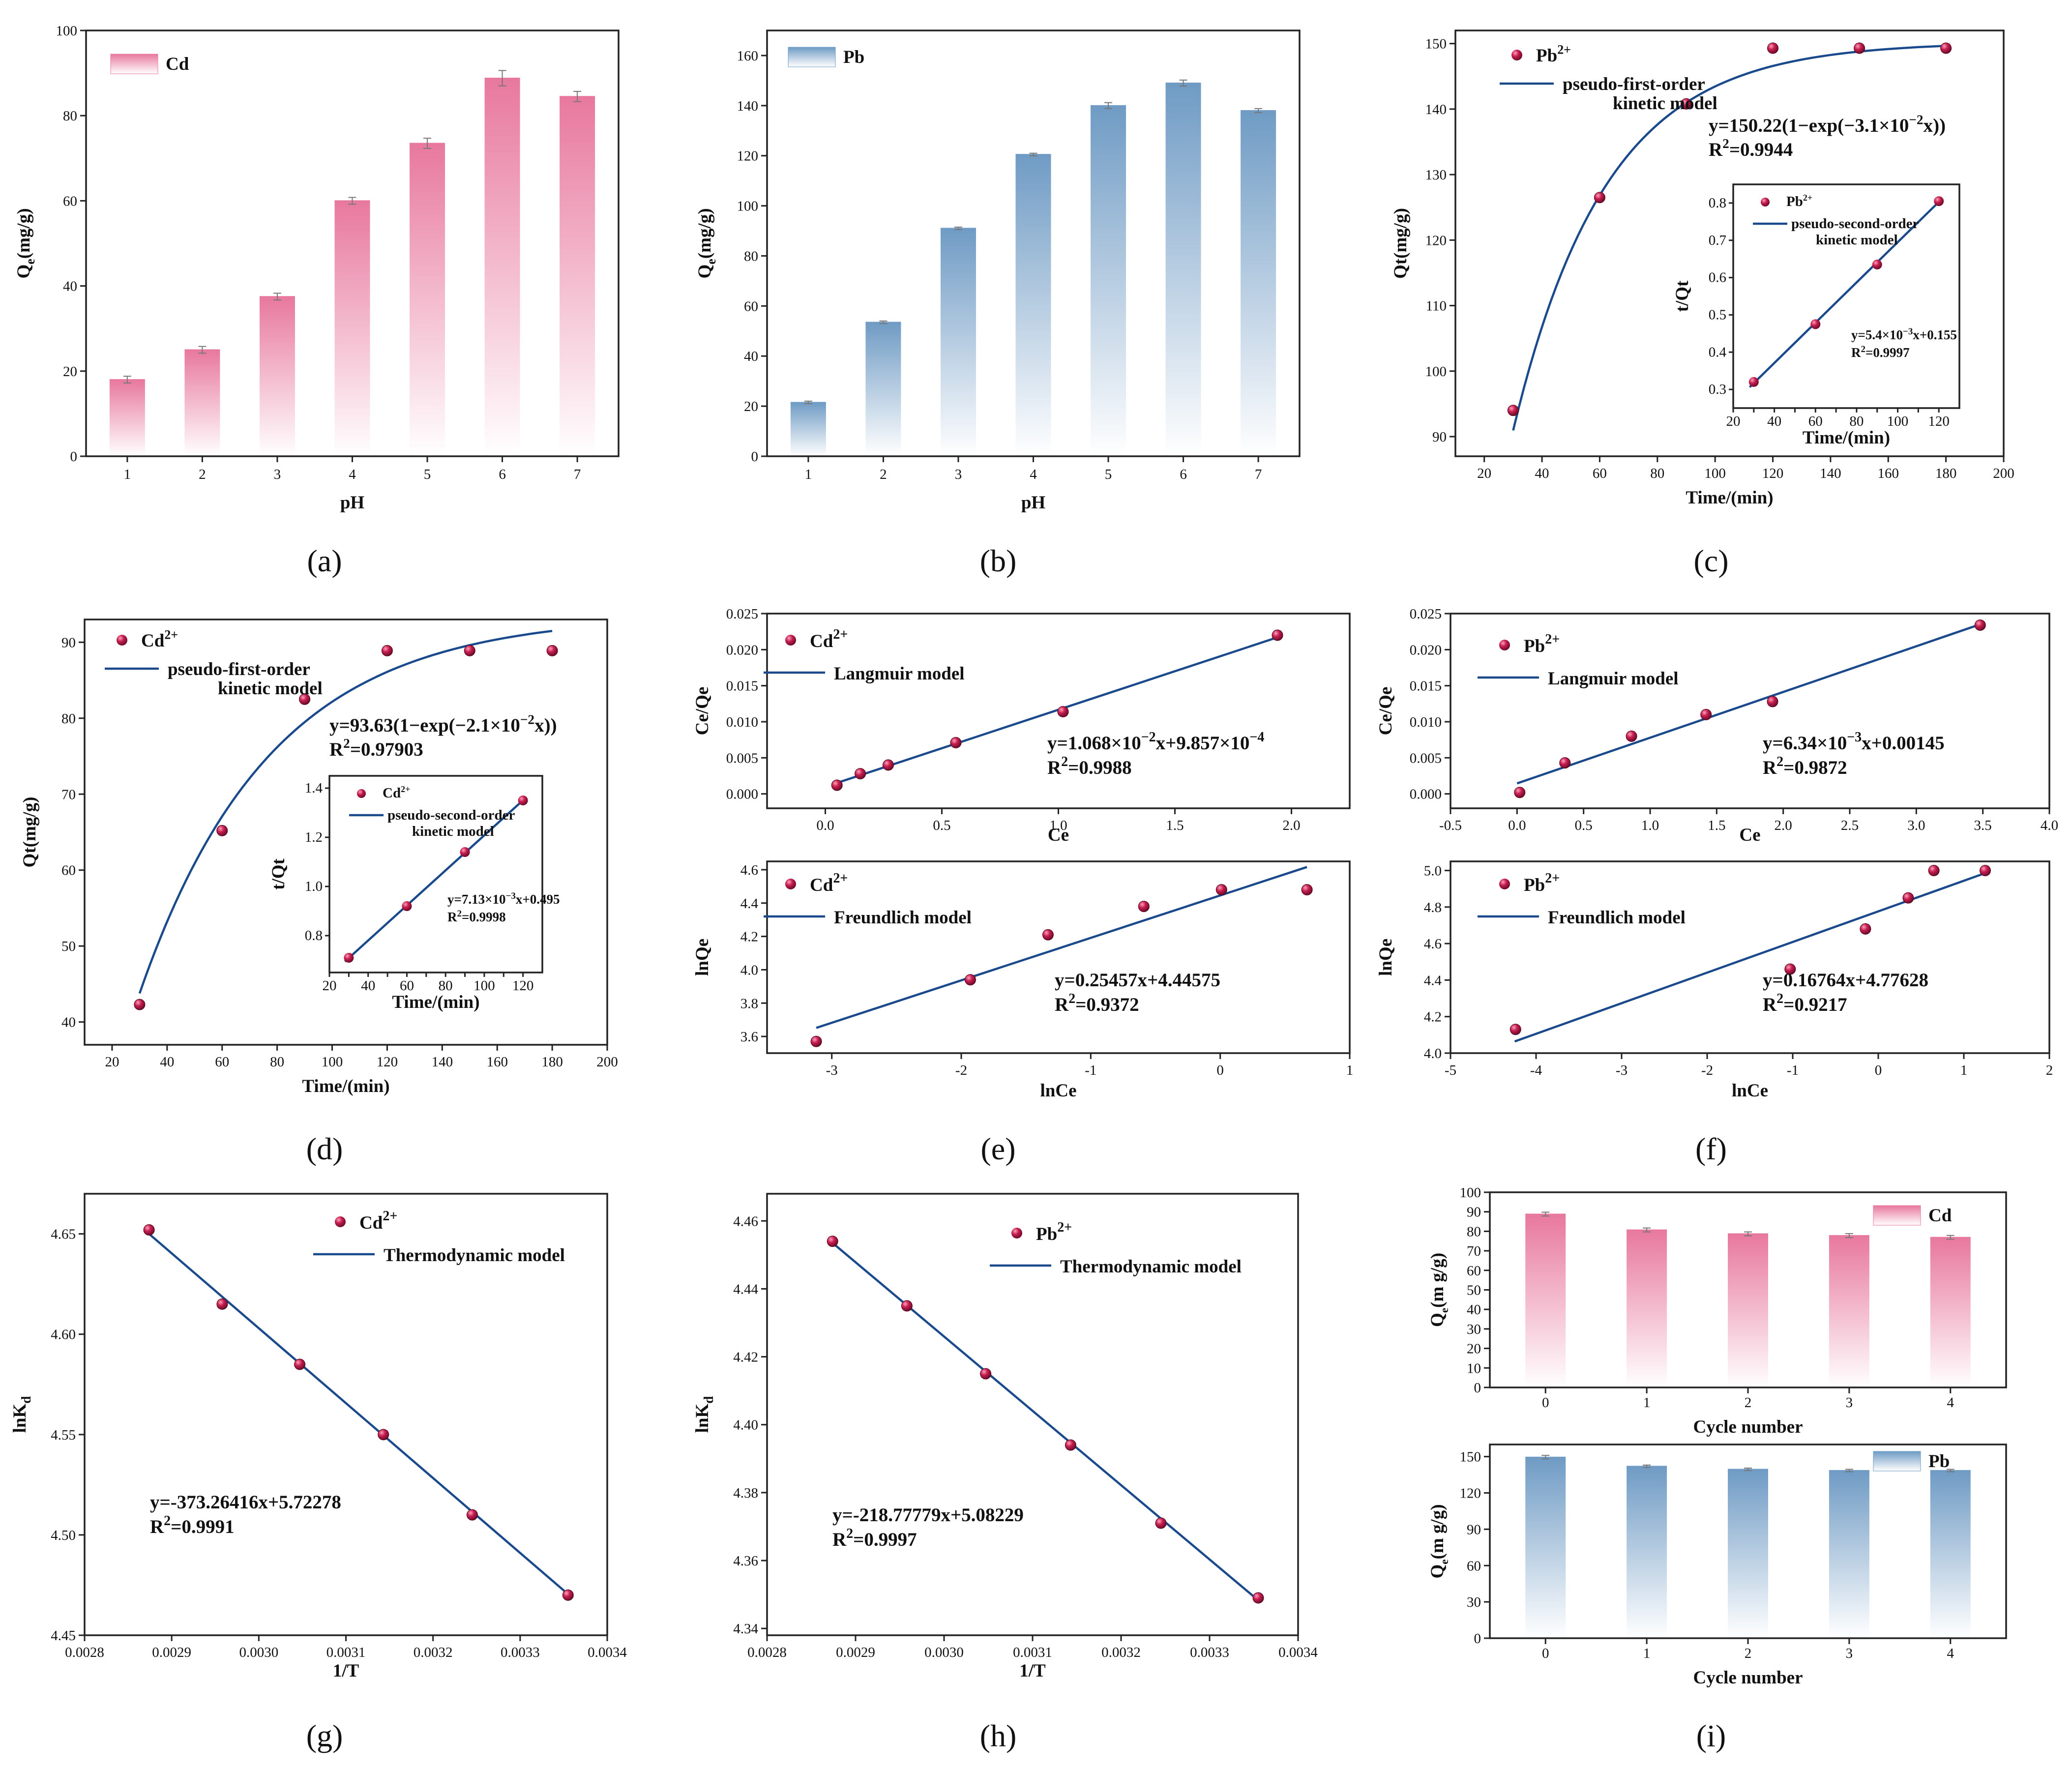 Image resolution: width=2072 pixels, height=1768 pixels. What do you see at coordinates (749, 1003) in the screenshot?
I see `y-tick-label: 3.8` at bounding box center [749, 1003].